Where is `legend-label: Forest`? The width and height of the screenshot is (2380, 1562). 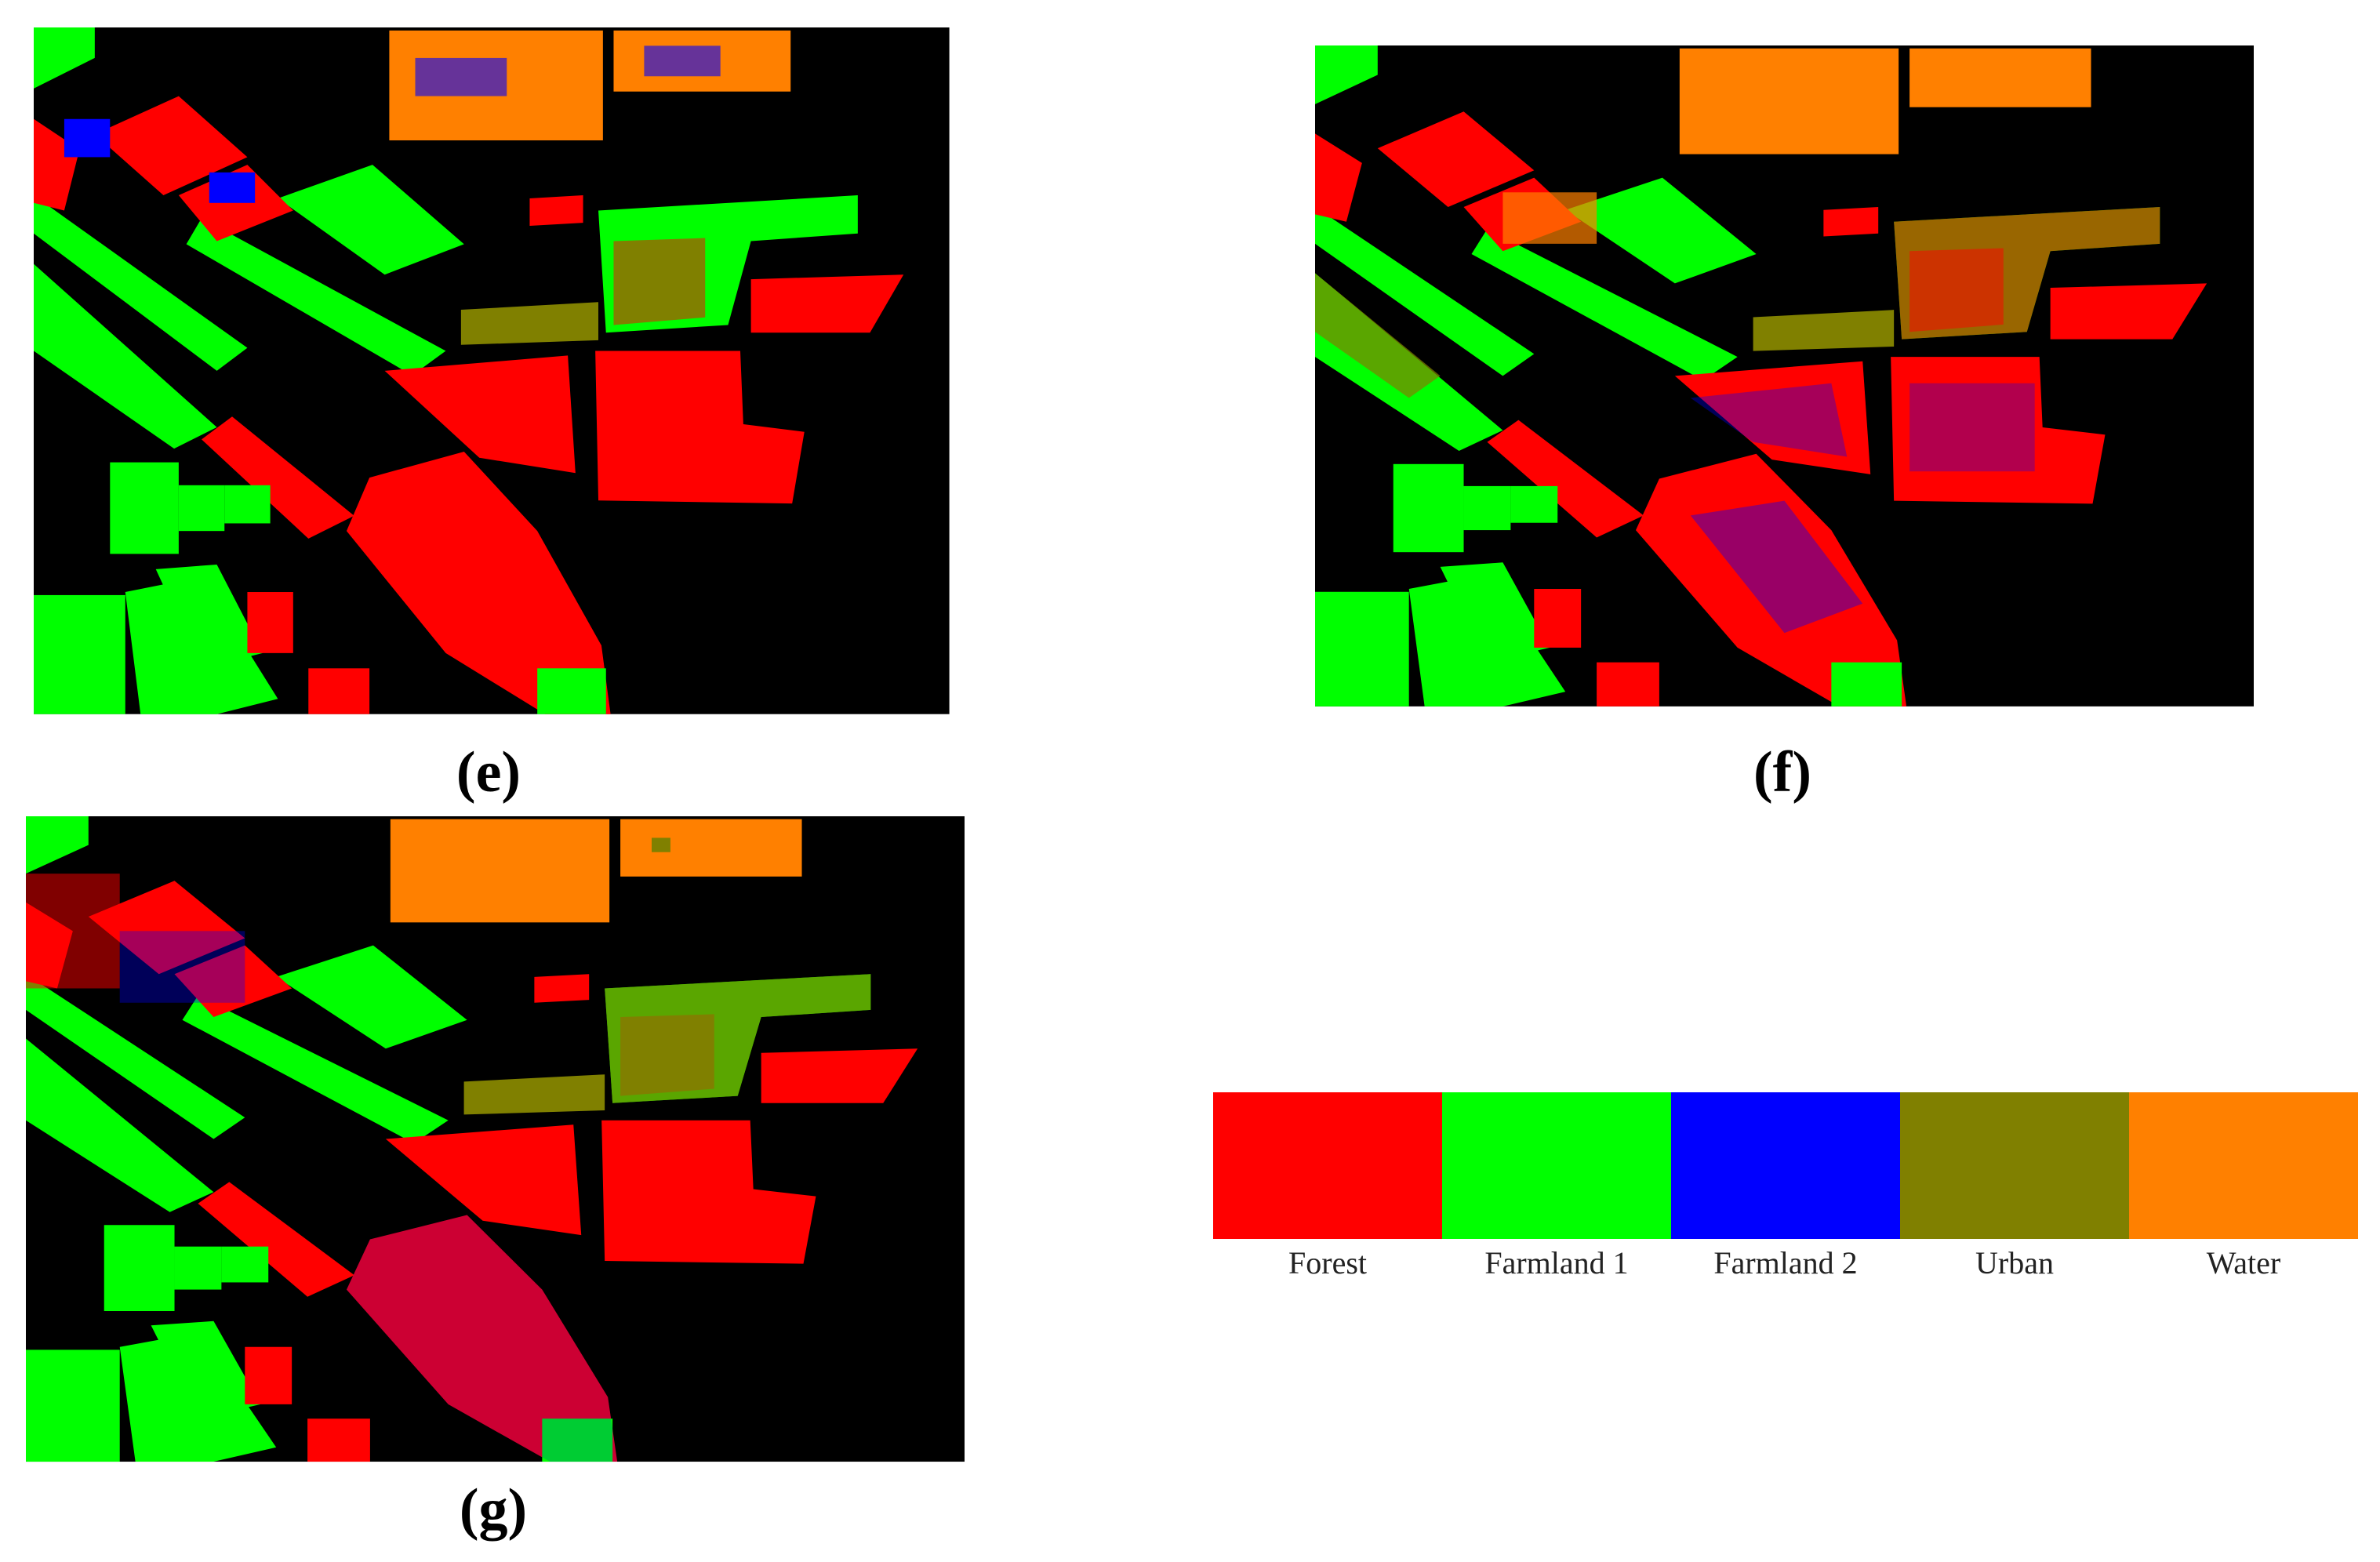
legend-label: Forest is located at coordinates (1327, 1262).